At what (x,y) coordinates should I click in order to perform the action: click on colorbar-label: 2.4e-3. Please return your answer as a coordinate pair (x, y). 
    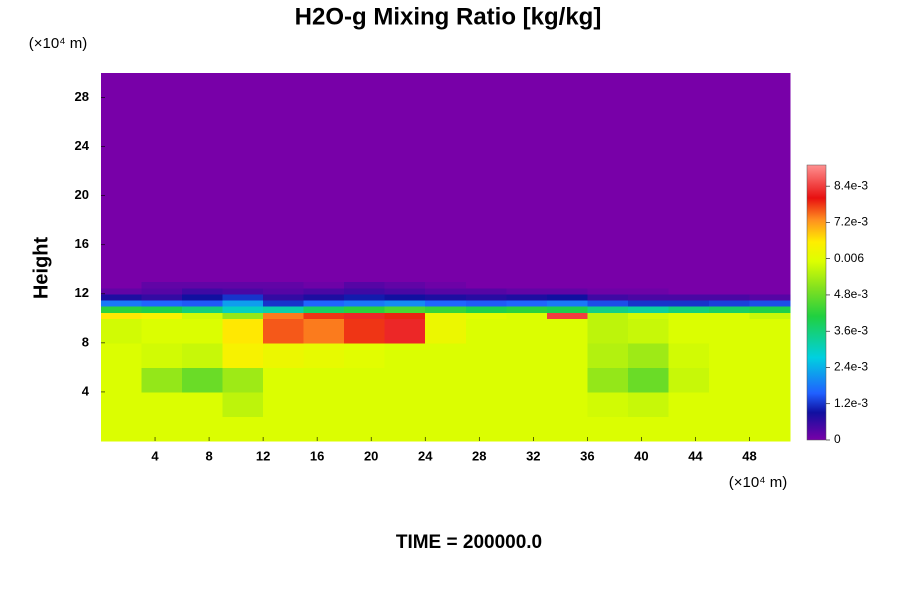
    Looking at the image, I should click on (851, 367).